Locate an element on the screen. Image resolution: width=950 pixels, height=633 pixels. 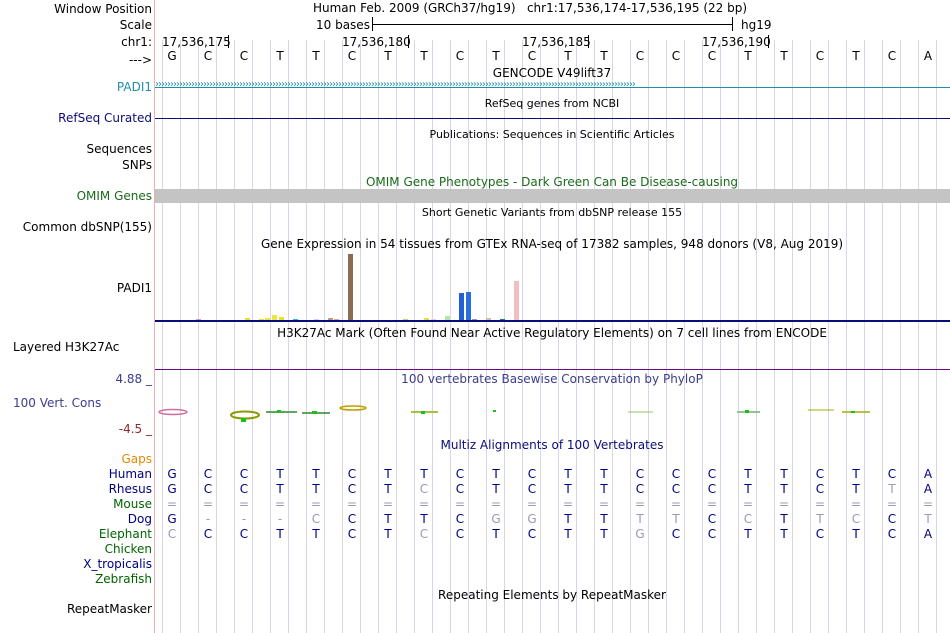
base: G is located at coordinates (640, 534).